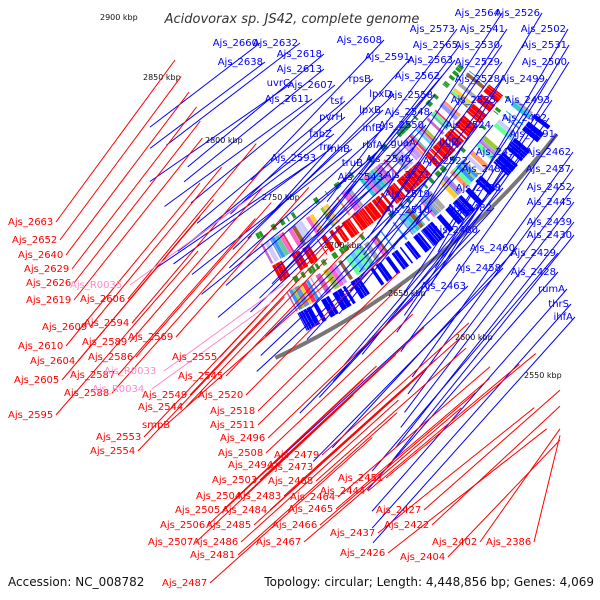  Describe the element at coordinates (290, 481) in the screenshot. I see `gene-label: Ajs_2468` at that location.